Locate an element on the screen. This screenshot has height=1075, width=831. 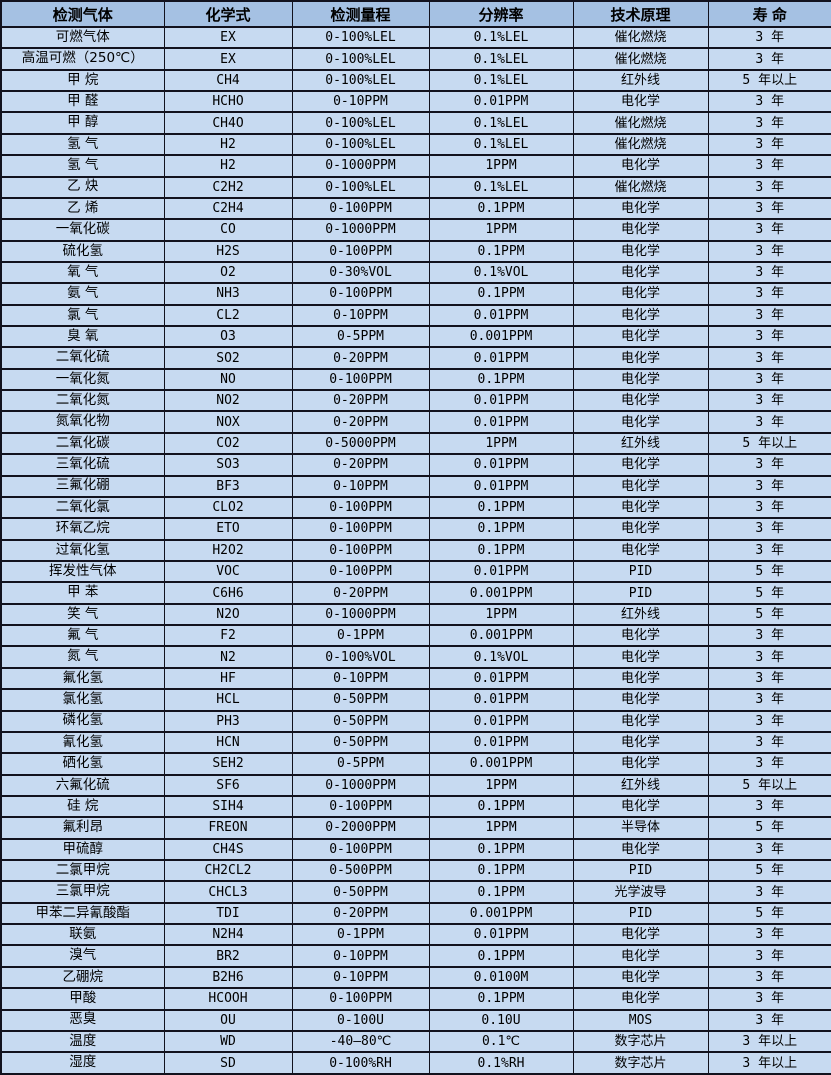
cell-formula: O2 is located at coordinates (228, 272).